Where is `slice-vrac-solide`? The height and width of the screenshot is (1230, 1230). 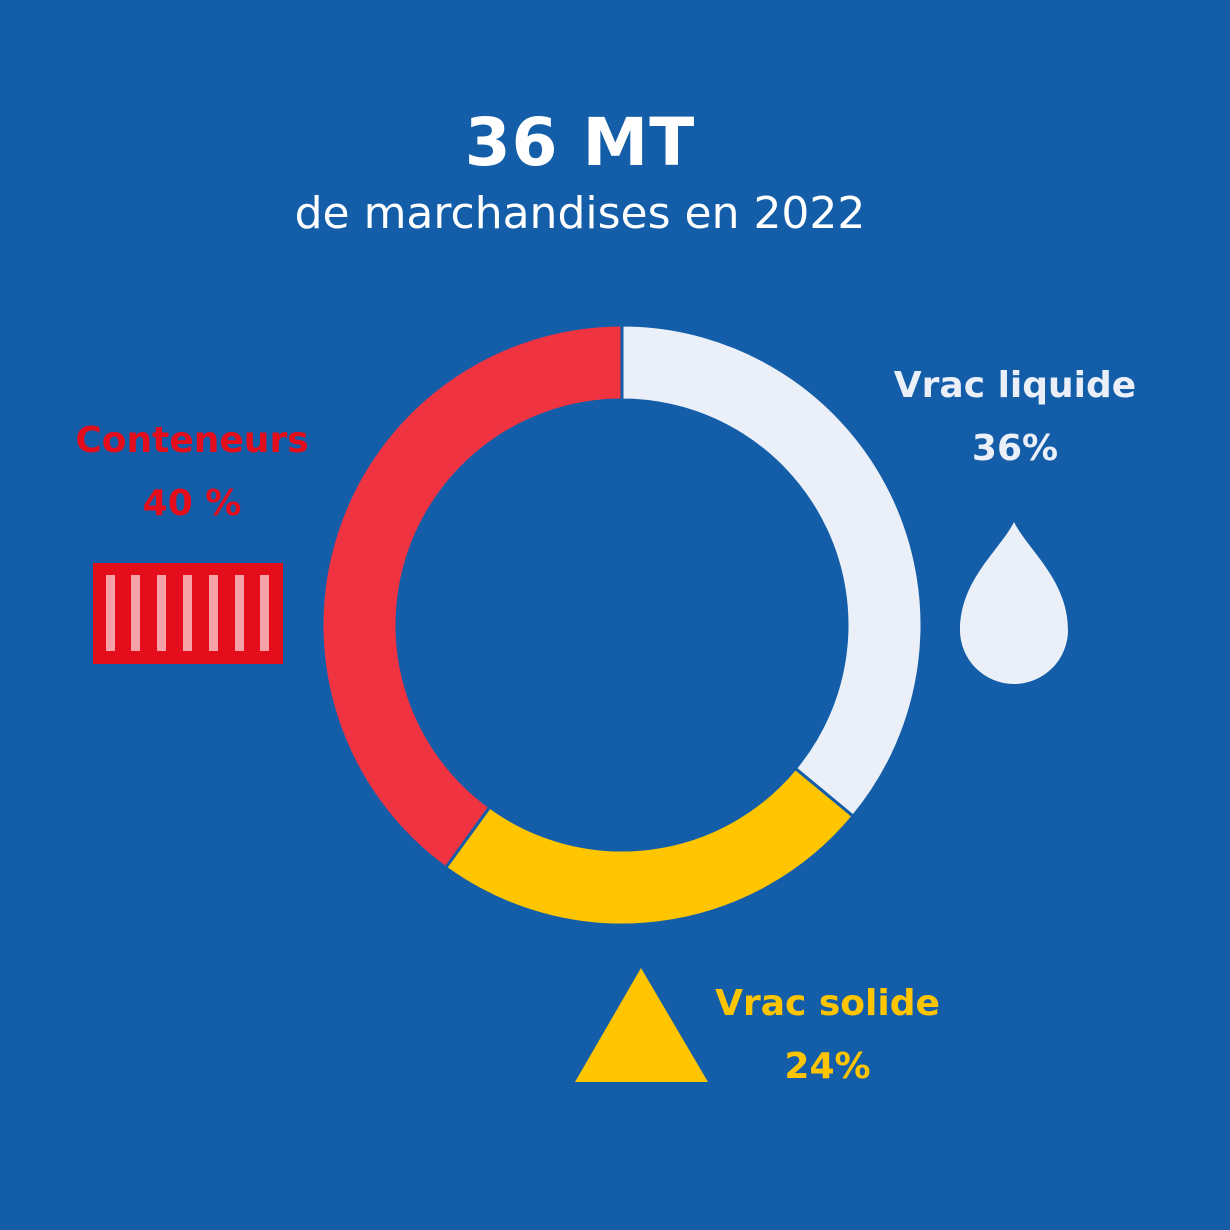 slice-vrac-solide is located at coordinates (649, 846).